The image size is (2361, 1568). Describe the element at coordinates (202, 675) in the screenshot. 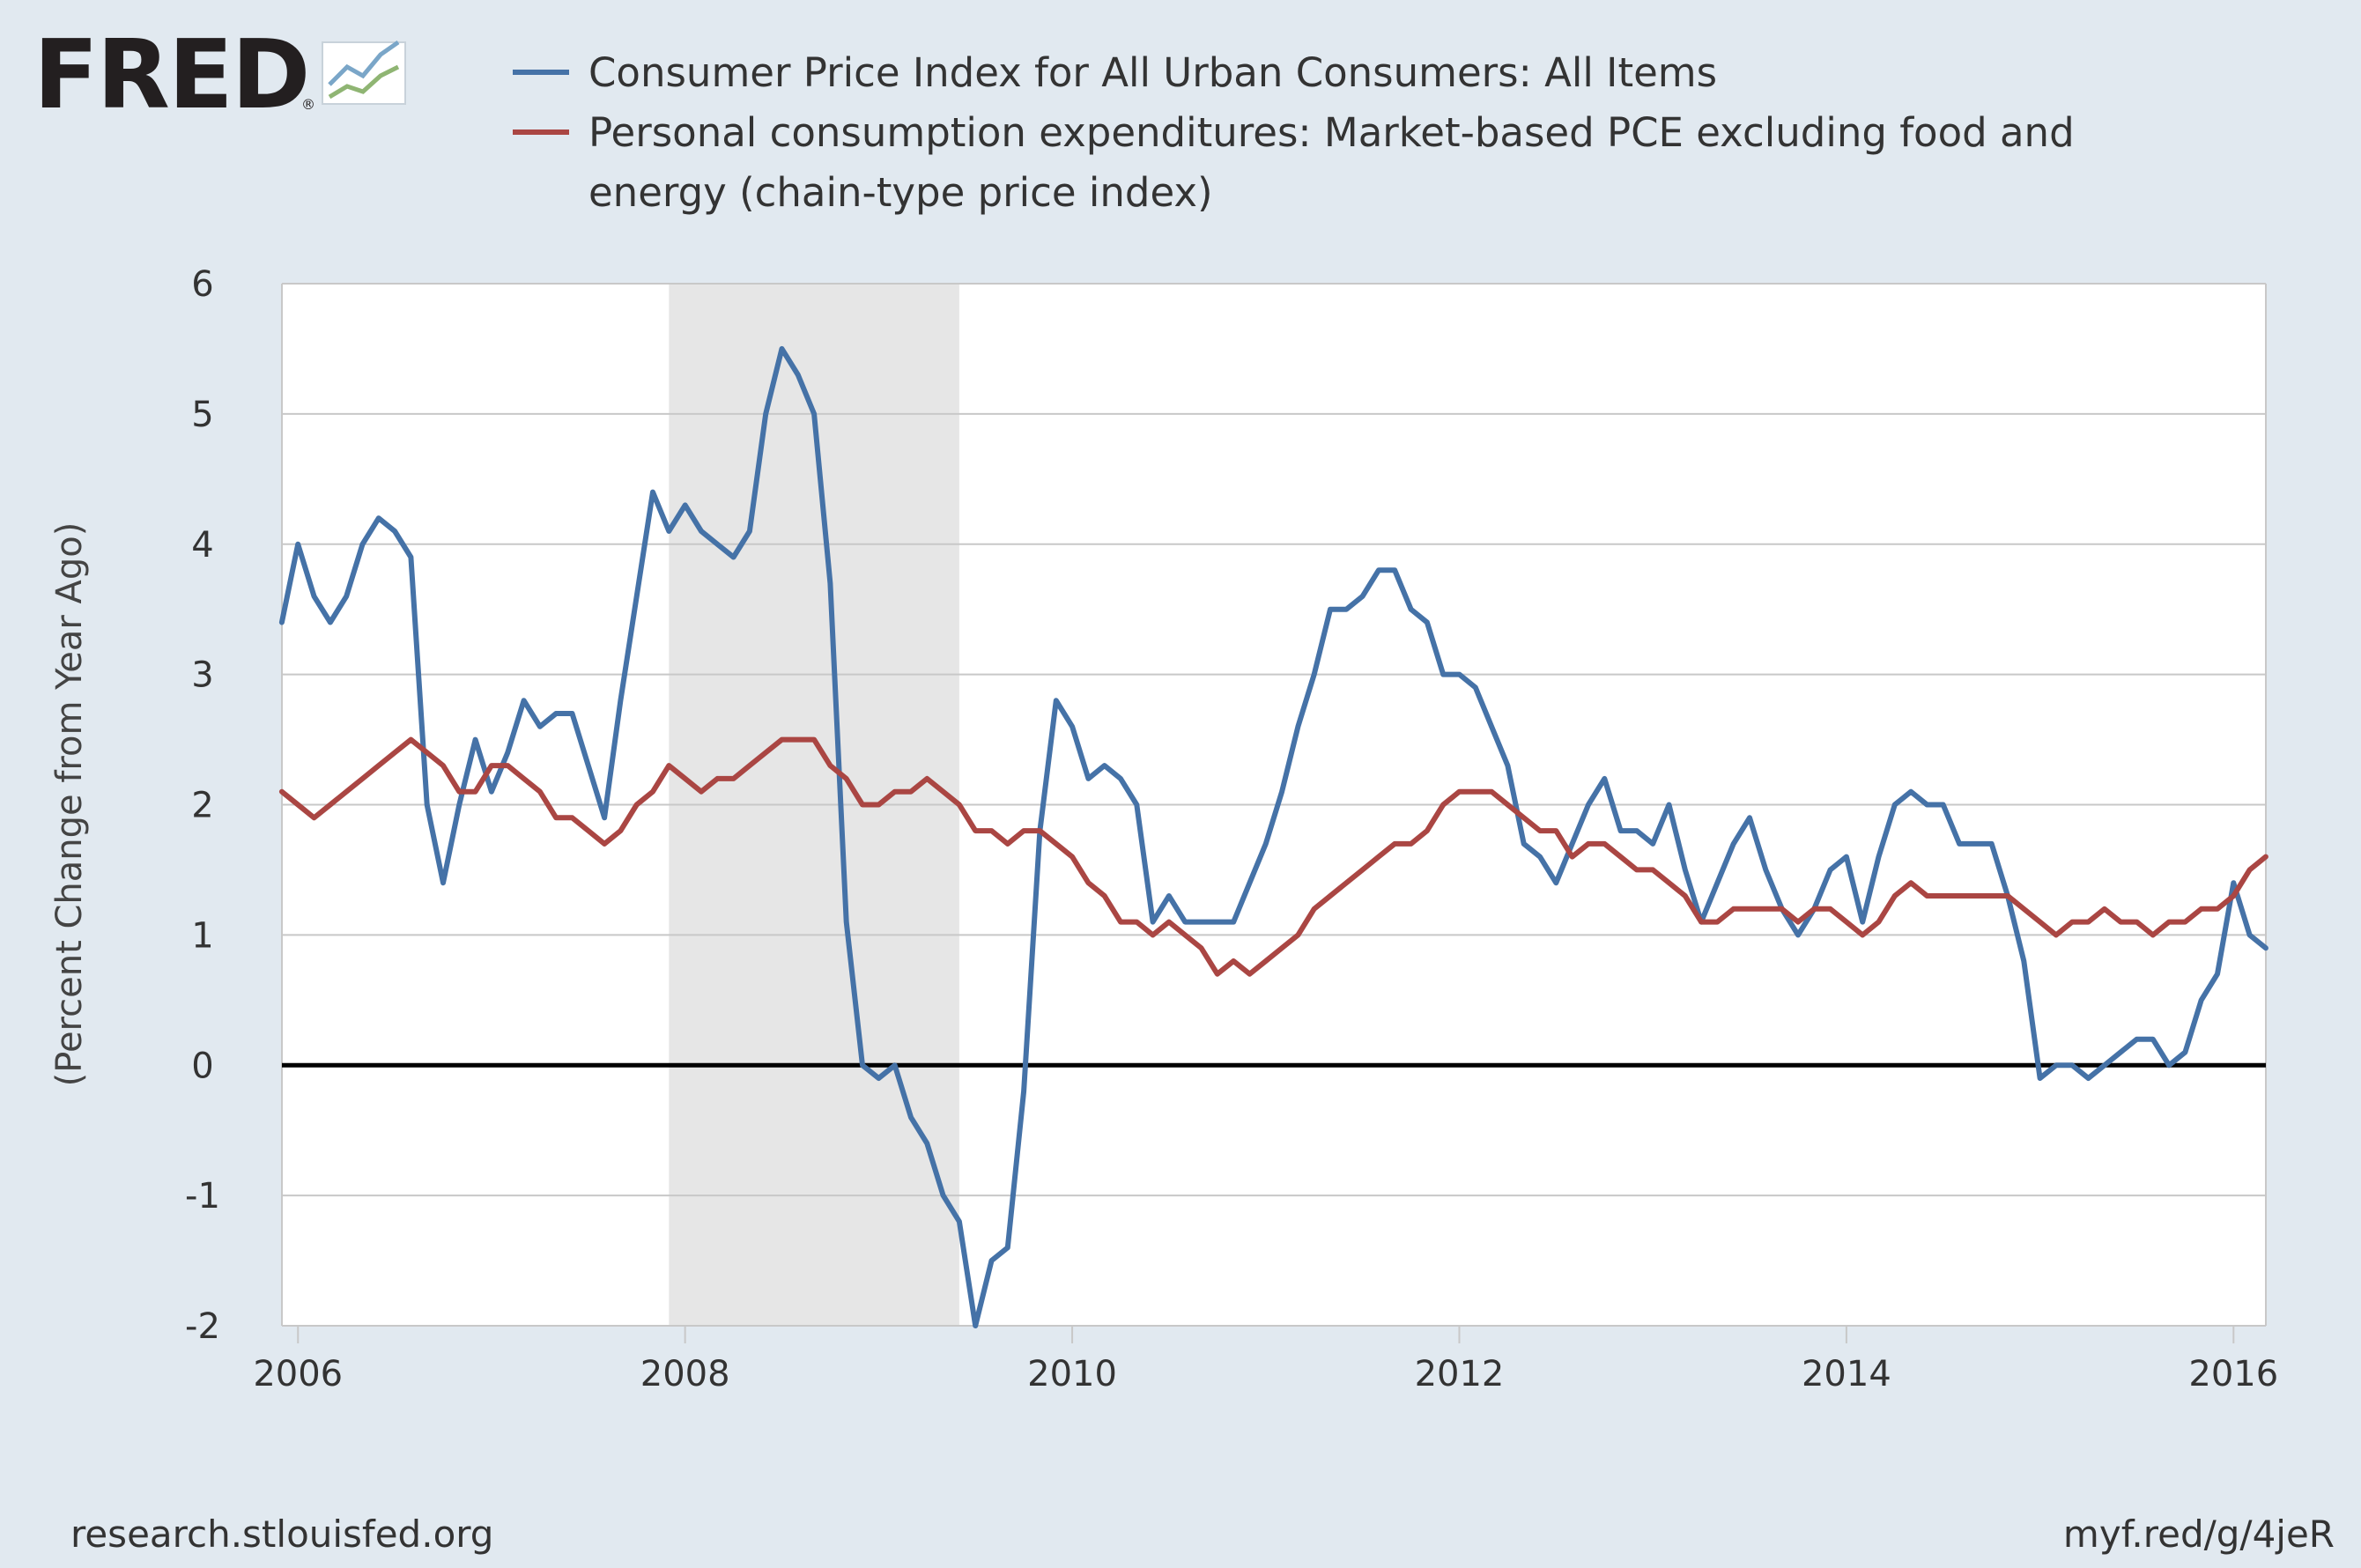

I see `y-tick-label-5: 3` at that location.